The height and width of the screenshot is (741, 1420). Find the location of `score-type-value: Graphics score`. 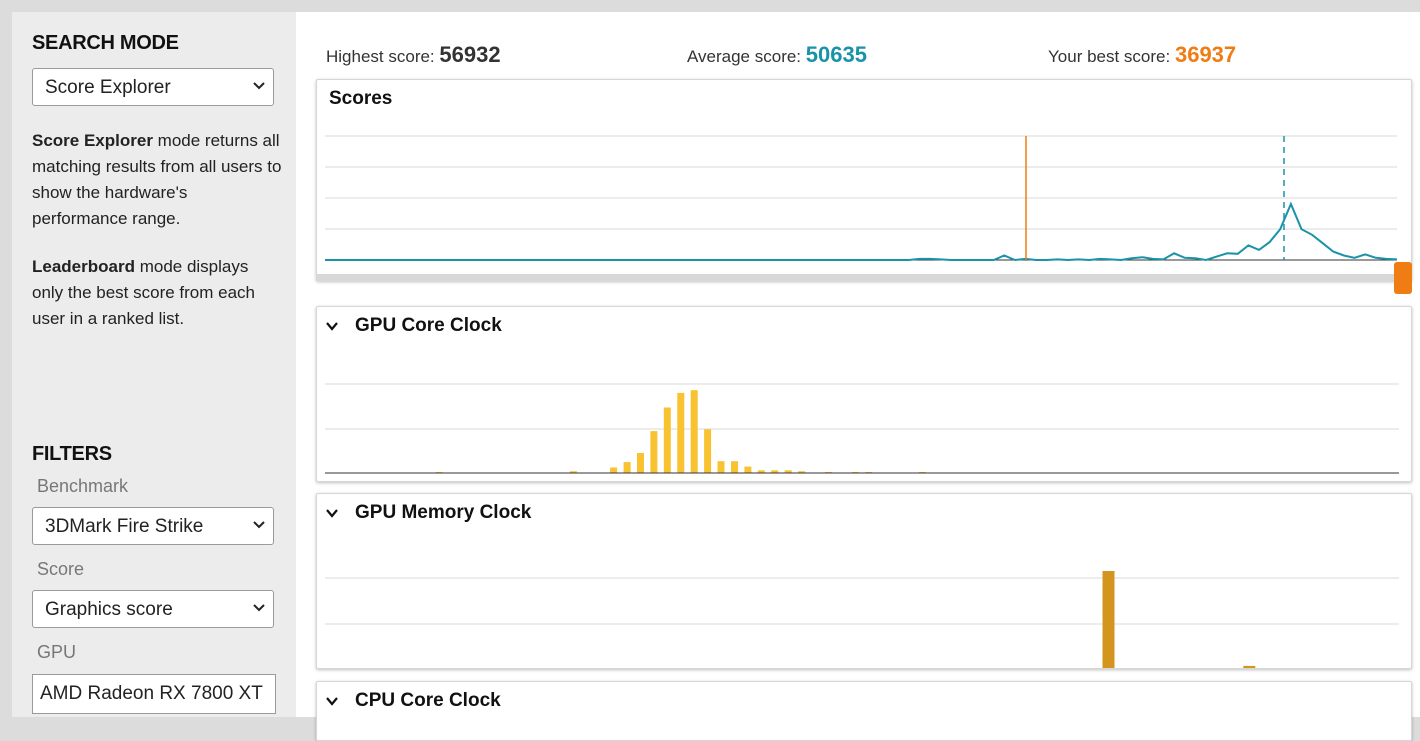

score-type-value: Graphics score is located at coordinates (109, 609).